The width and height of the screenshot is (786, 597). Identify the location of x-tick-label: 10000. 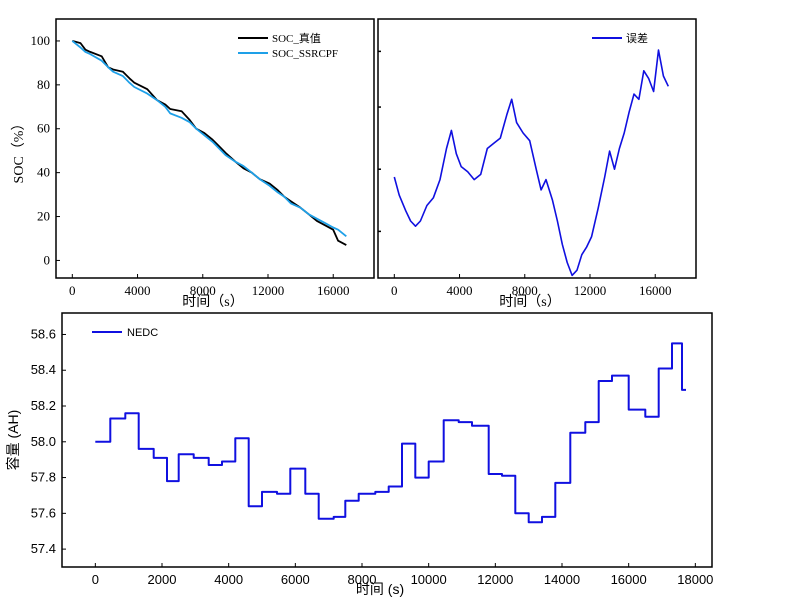
(429, 579).